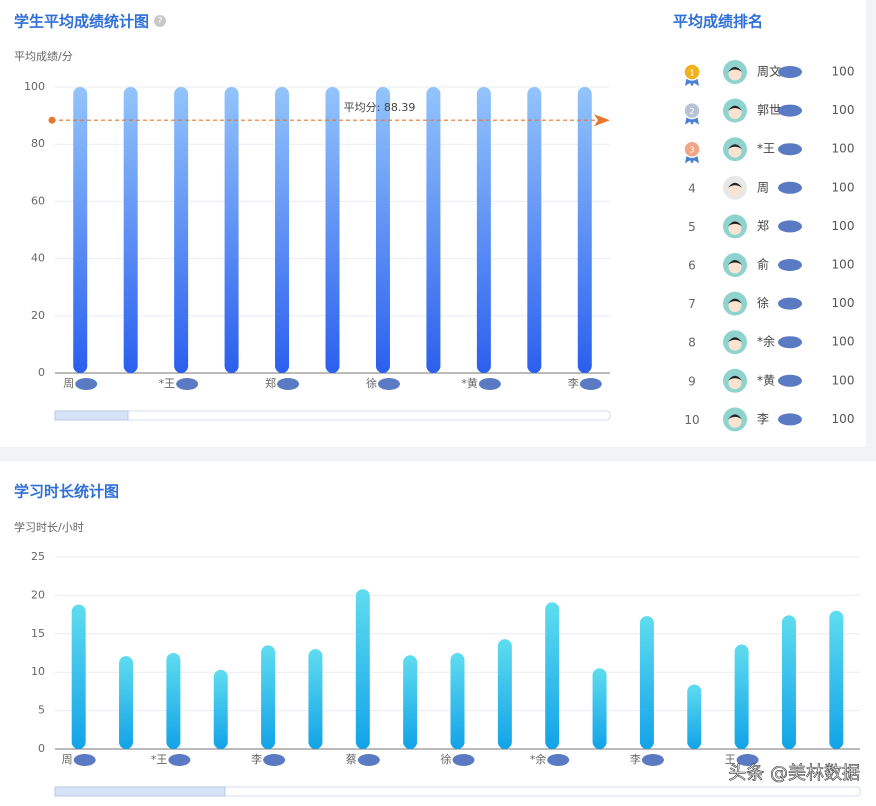 The width and height of the screenshot is (876, 806). Describe the element at coordinates (41, 748) in the screenshot. I see `y-tick-label: 0` at that location.